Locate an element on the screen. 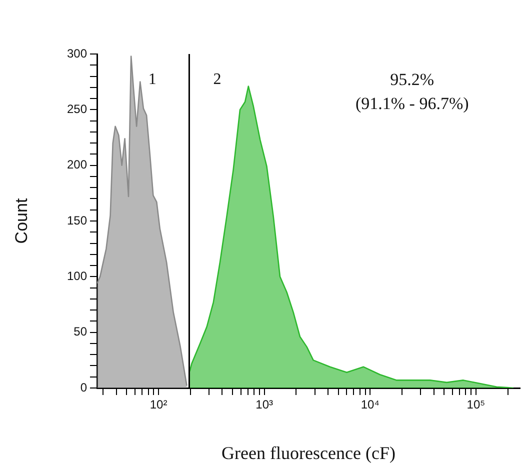 This screenshot has width=530, height=473. annotation: 95.2% is located at coordinates (412, 79).